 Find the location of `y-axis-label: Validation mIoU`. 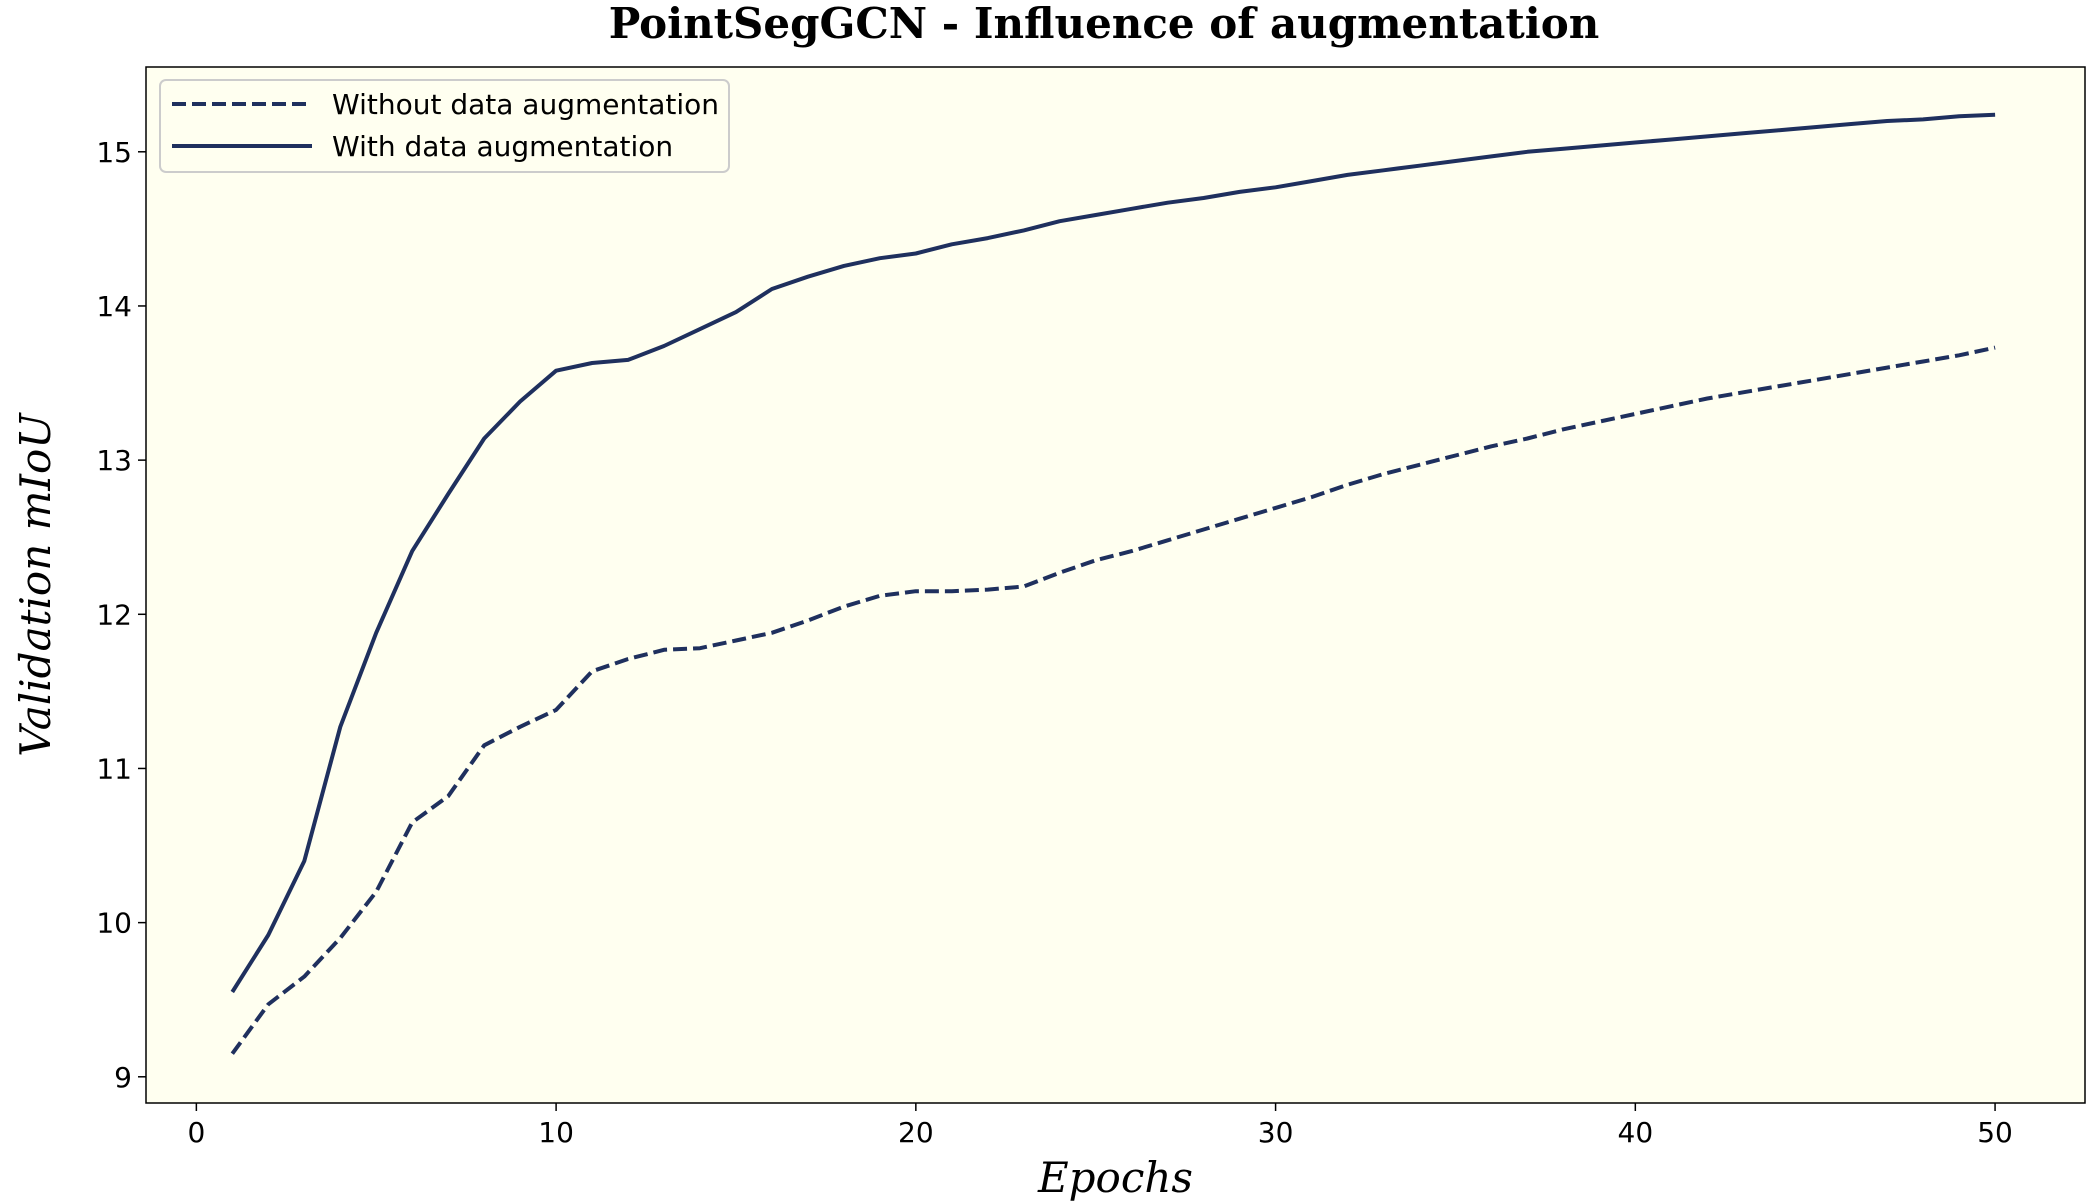

y-axis-label: Validation mIoU is located at coordinates (35, 584).